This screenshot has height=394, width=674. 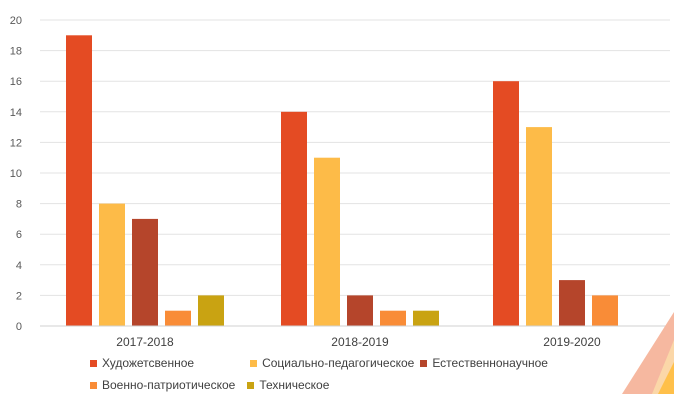 I want to click on legend-item-estestvennonauchnoe: Естественнонаучное, so click(x=484, y=363).